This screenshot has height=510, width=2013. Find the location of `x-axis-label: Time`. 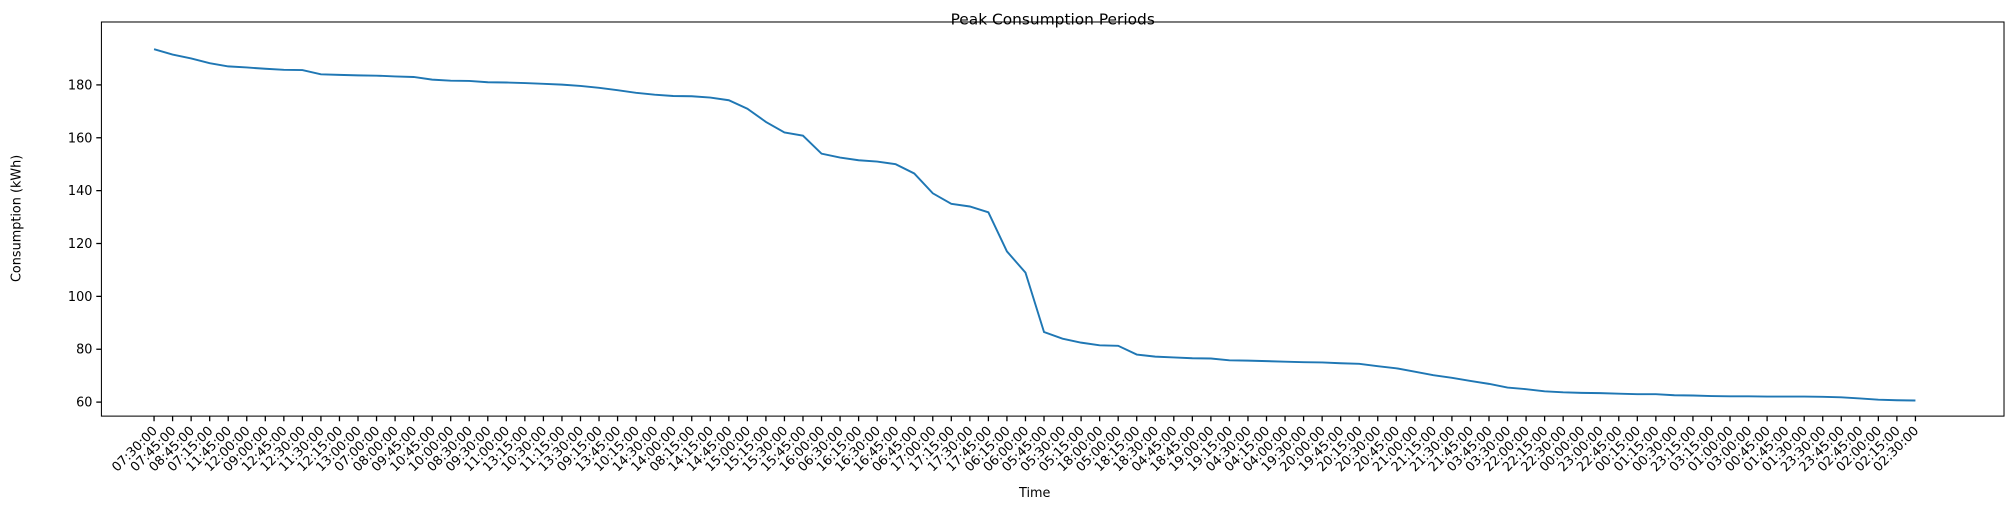

x-axis-label: Time is located at coordinates (1034, 493).